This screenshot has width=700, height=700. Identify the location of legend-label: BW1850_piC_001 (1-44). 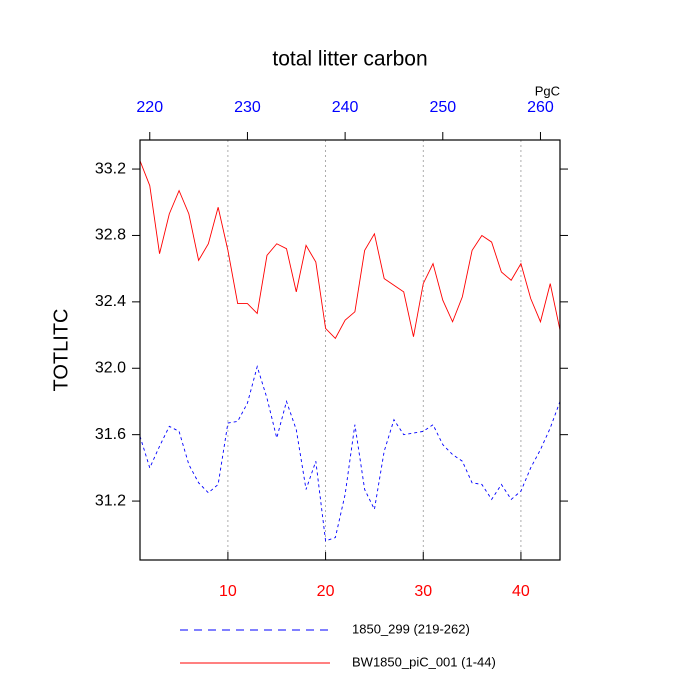
(424, 661).